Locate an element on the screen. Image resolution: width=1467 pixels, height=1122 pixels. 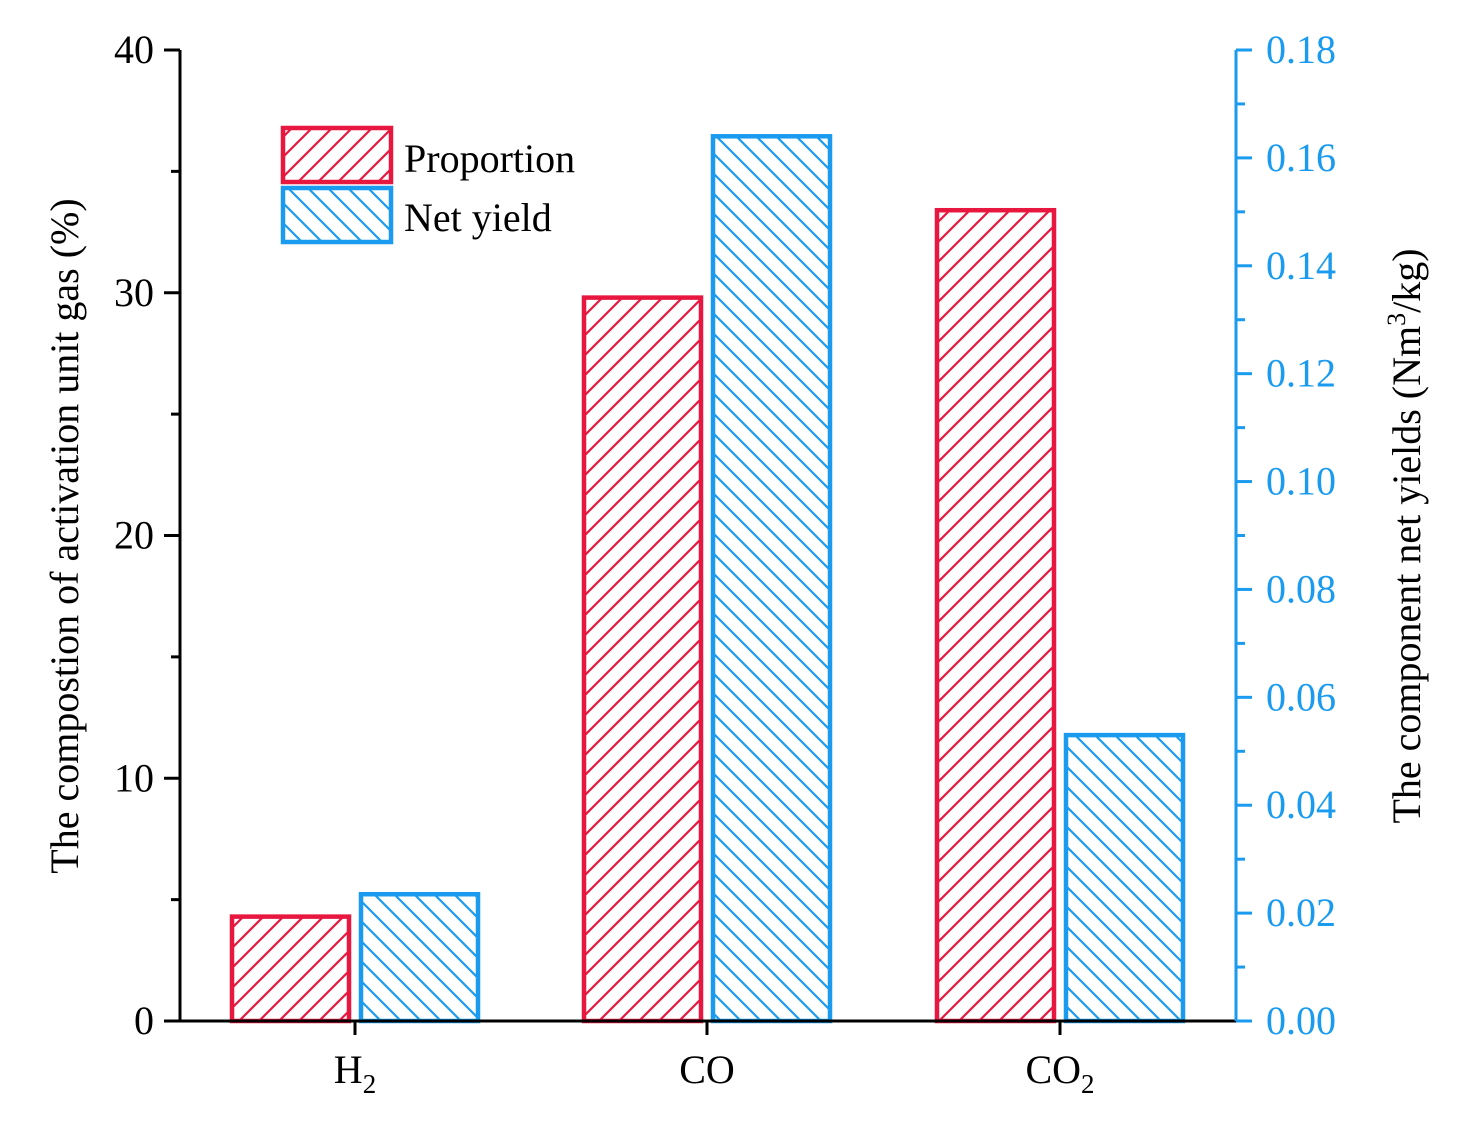
x-tick-label-2: CO2 is located at coordinates (1059, 1073).